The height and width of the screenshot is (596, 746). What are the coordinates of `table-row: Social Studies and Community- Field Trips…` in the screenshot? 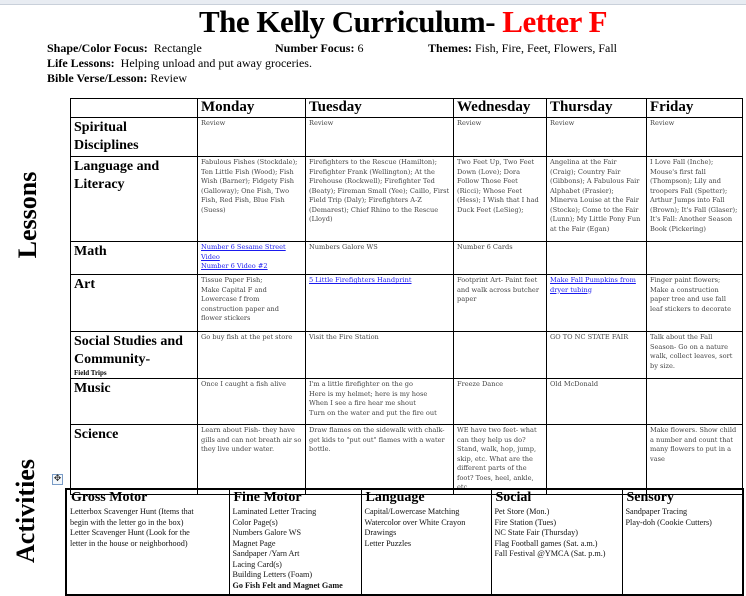 It's located at (406, 355).